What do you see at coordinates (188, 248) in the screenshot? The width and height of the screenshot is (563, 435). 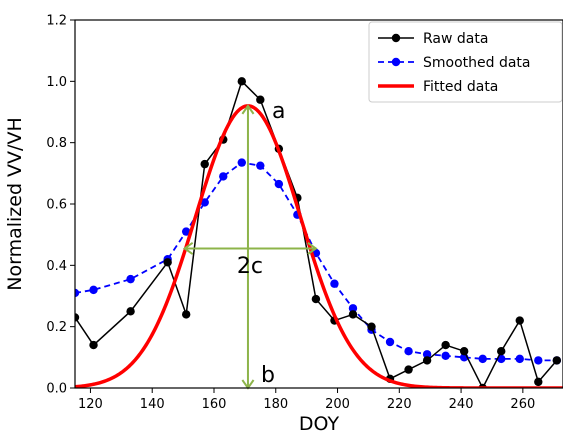 I see `width-arrow-head-left` at bounding box center [188, 248].